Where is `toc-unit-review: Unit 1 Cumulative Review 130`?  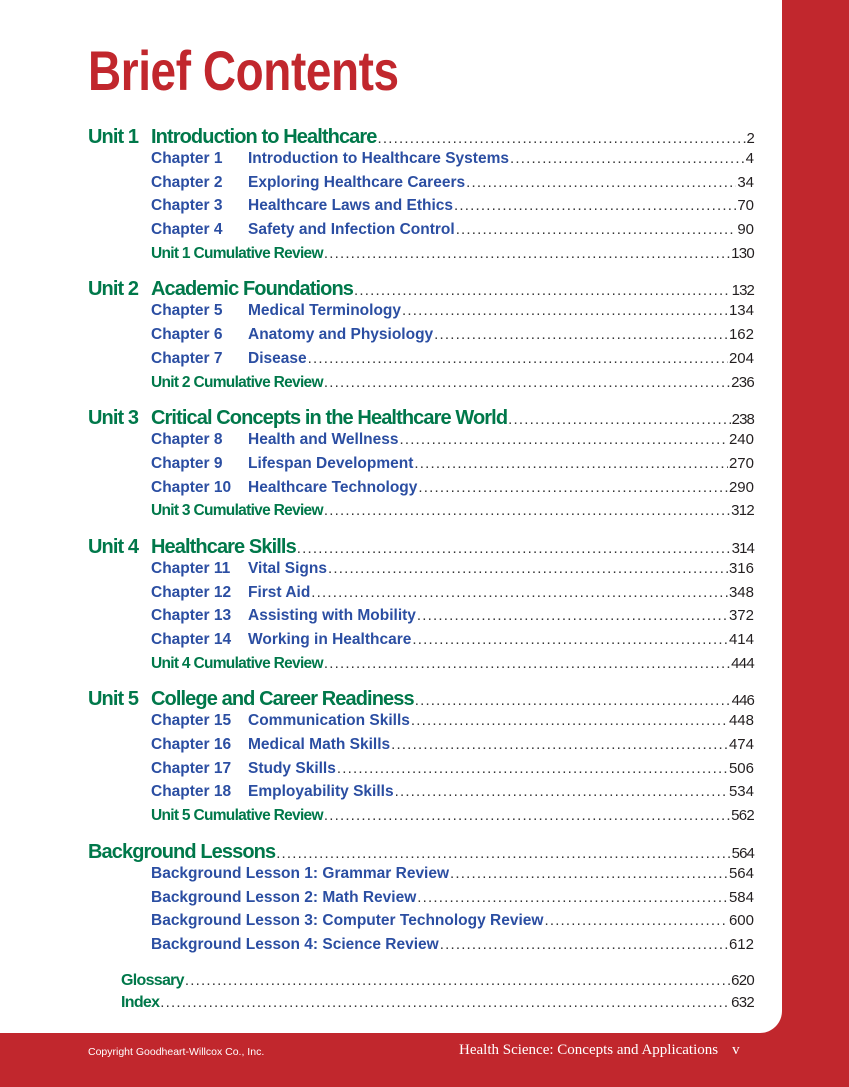 toc-unit-review: Unit 1 Cumulative Review 130 is located at coordinates (391, 257).